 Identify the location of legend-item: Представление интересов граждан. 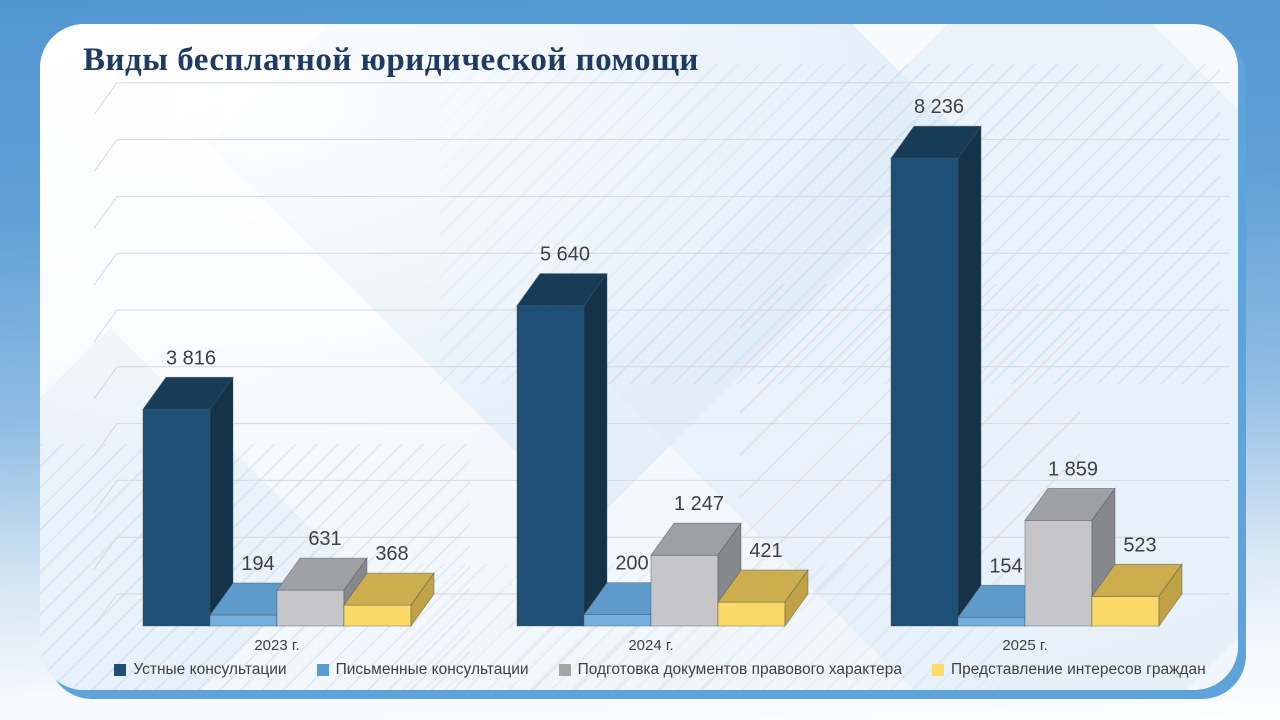
(1069, 670).